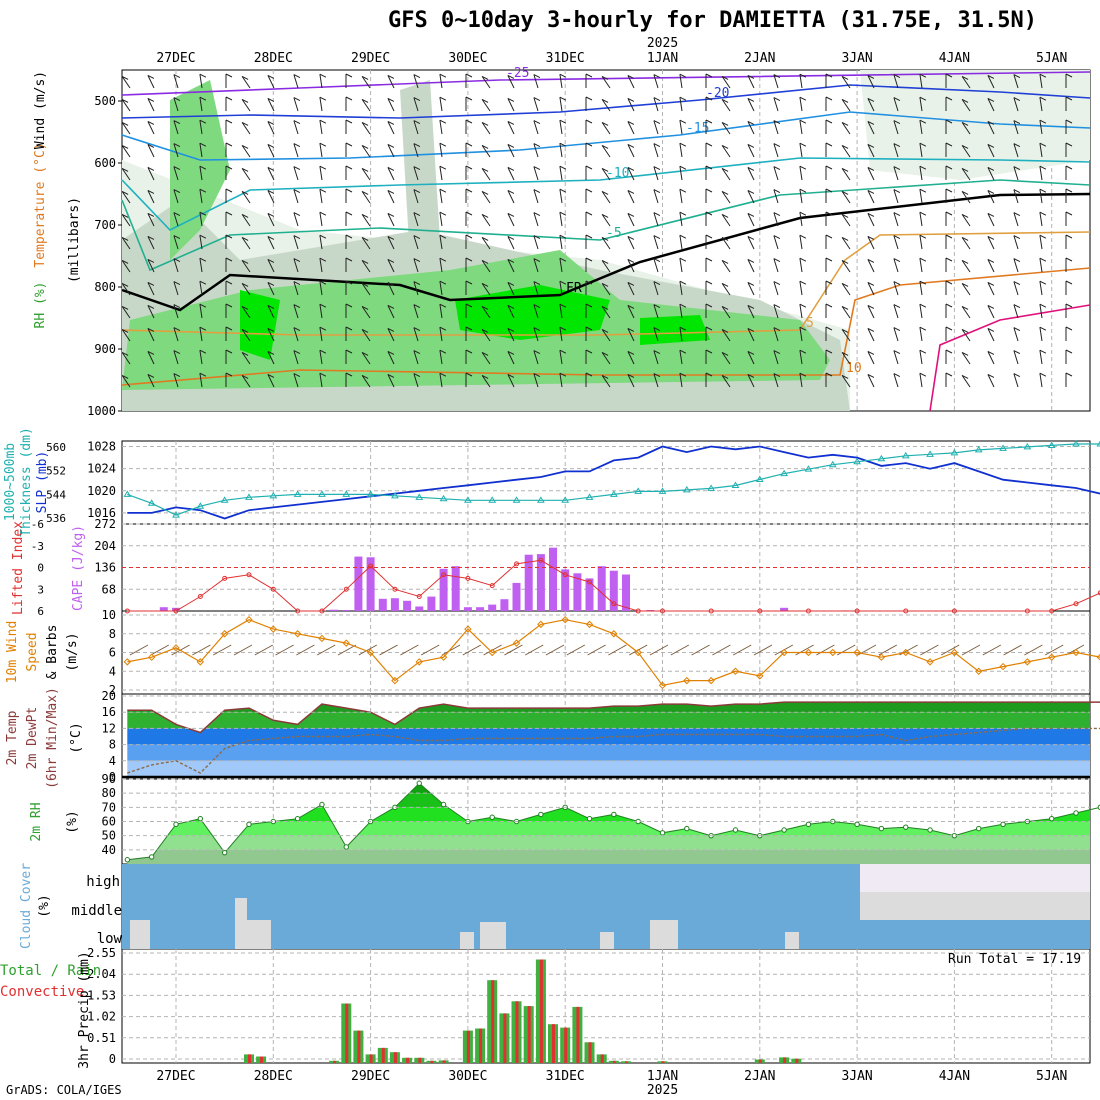 This screenshot has width=1100, height=1100. I want to click on date-tick-top: 2JAN, so click(759, 58).